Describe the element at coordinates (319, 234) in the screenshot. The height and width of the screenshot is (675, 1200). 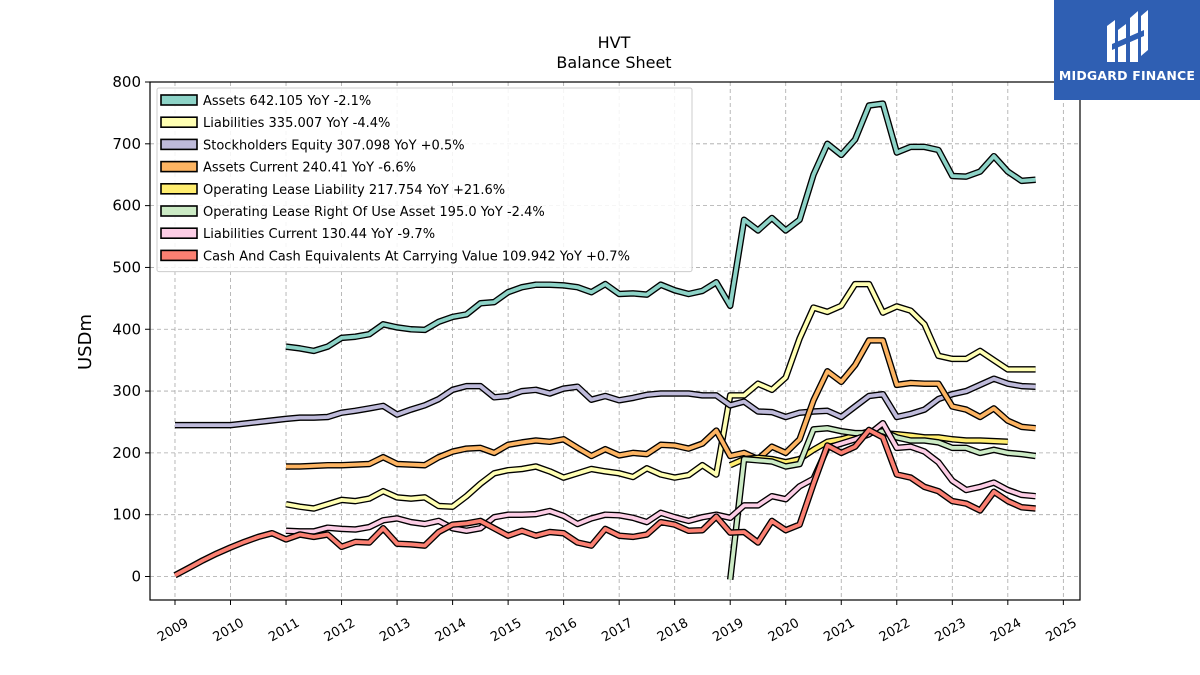
I see `legend-entry: Liabilities Current 130.44 YoY -9.7%` at that location.